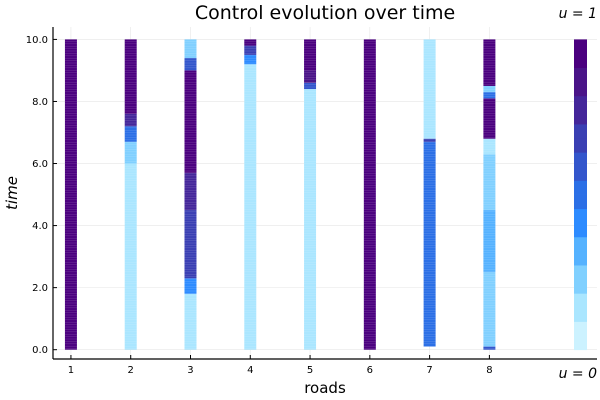 This screenshot has height=400, width=600. Describe the element at coordinates (250, 370) in the screenshot. I see `x-tick-label: 4` at that location.